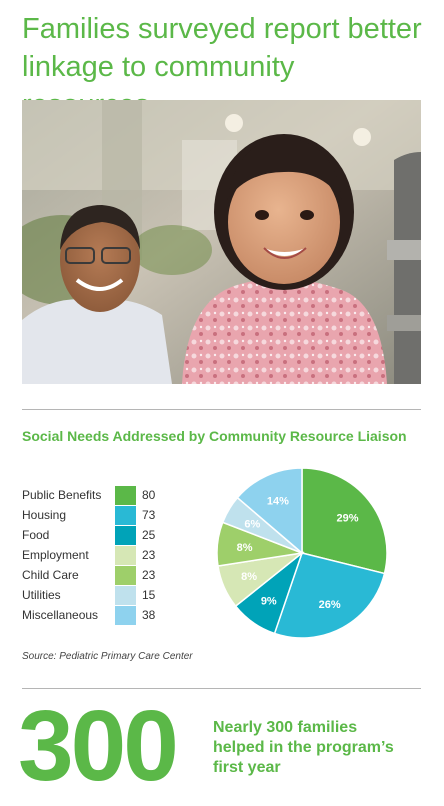  I want to click on legend-value: 80, so click(149, 495).